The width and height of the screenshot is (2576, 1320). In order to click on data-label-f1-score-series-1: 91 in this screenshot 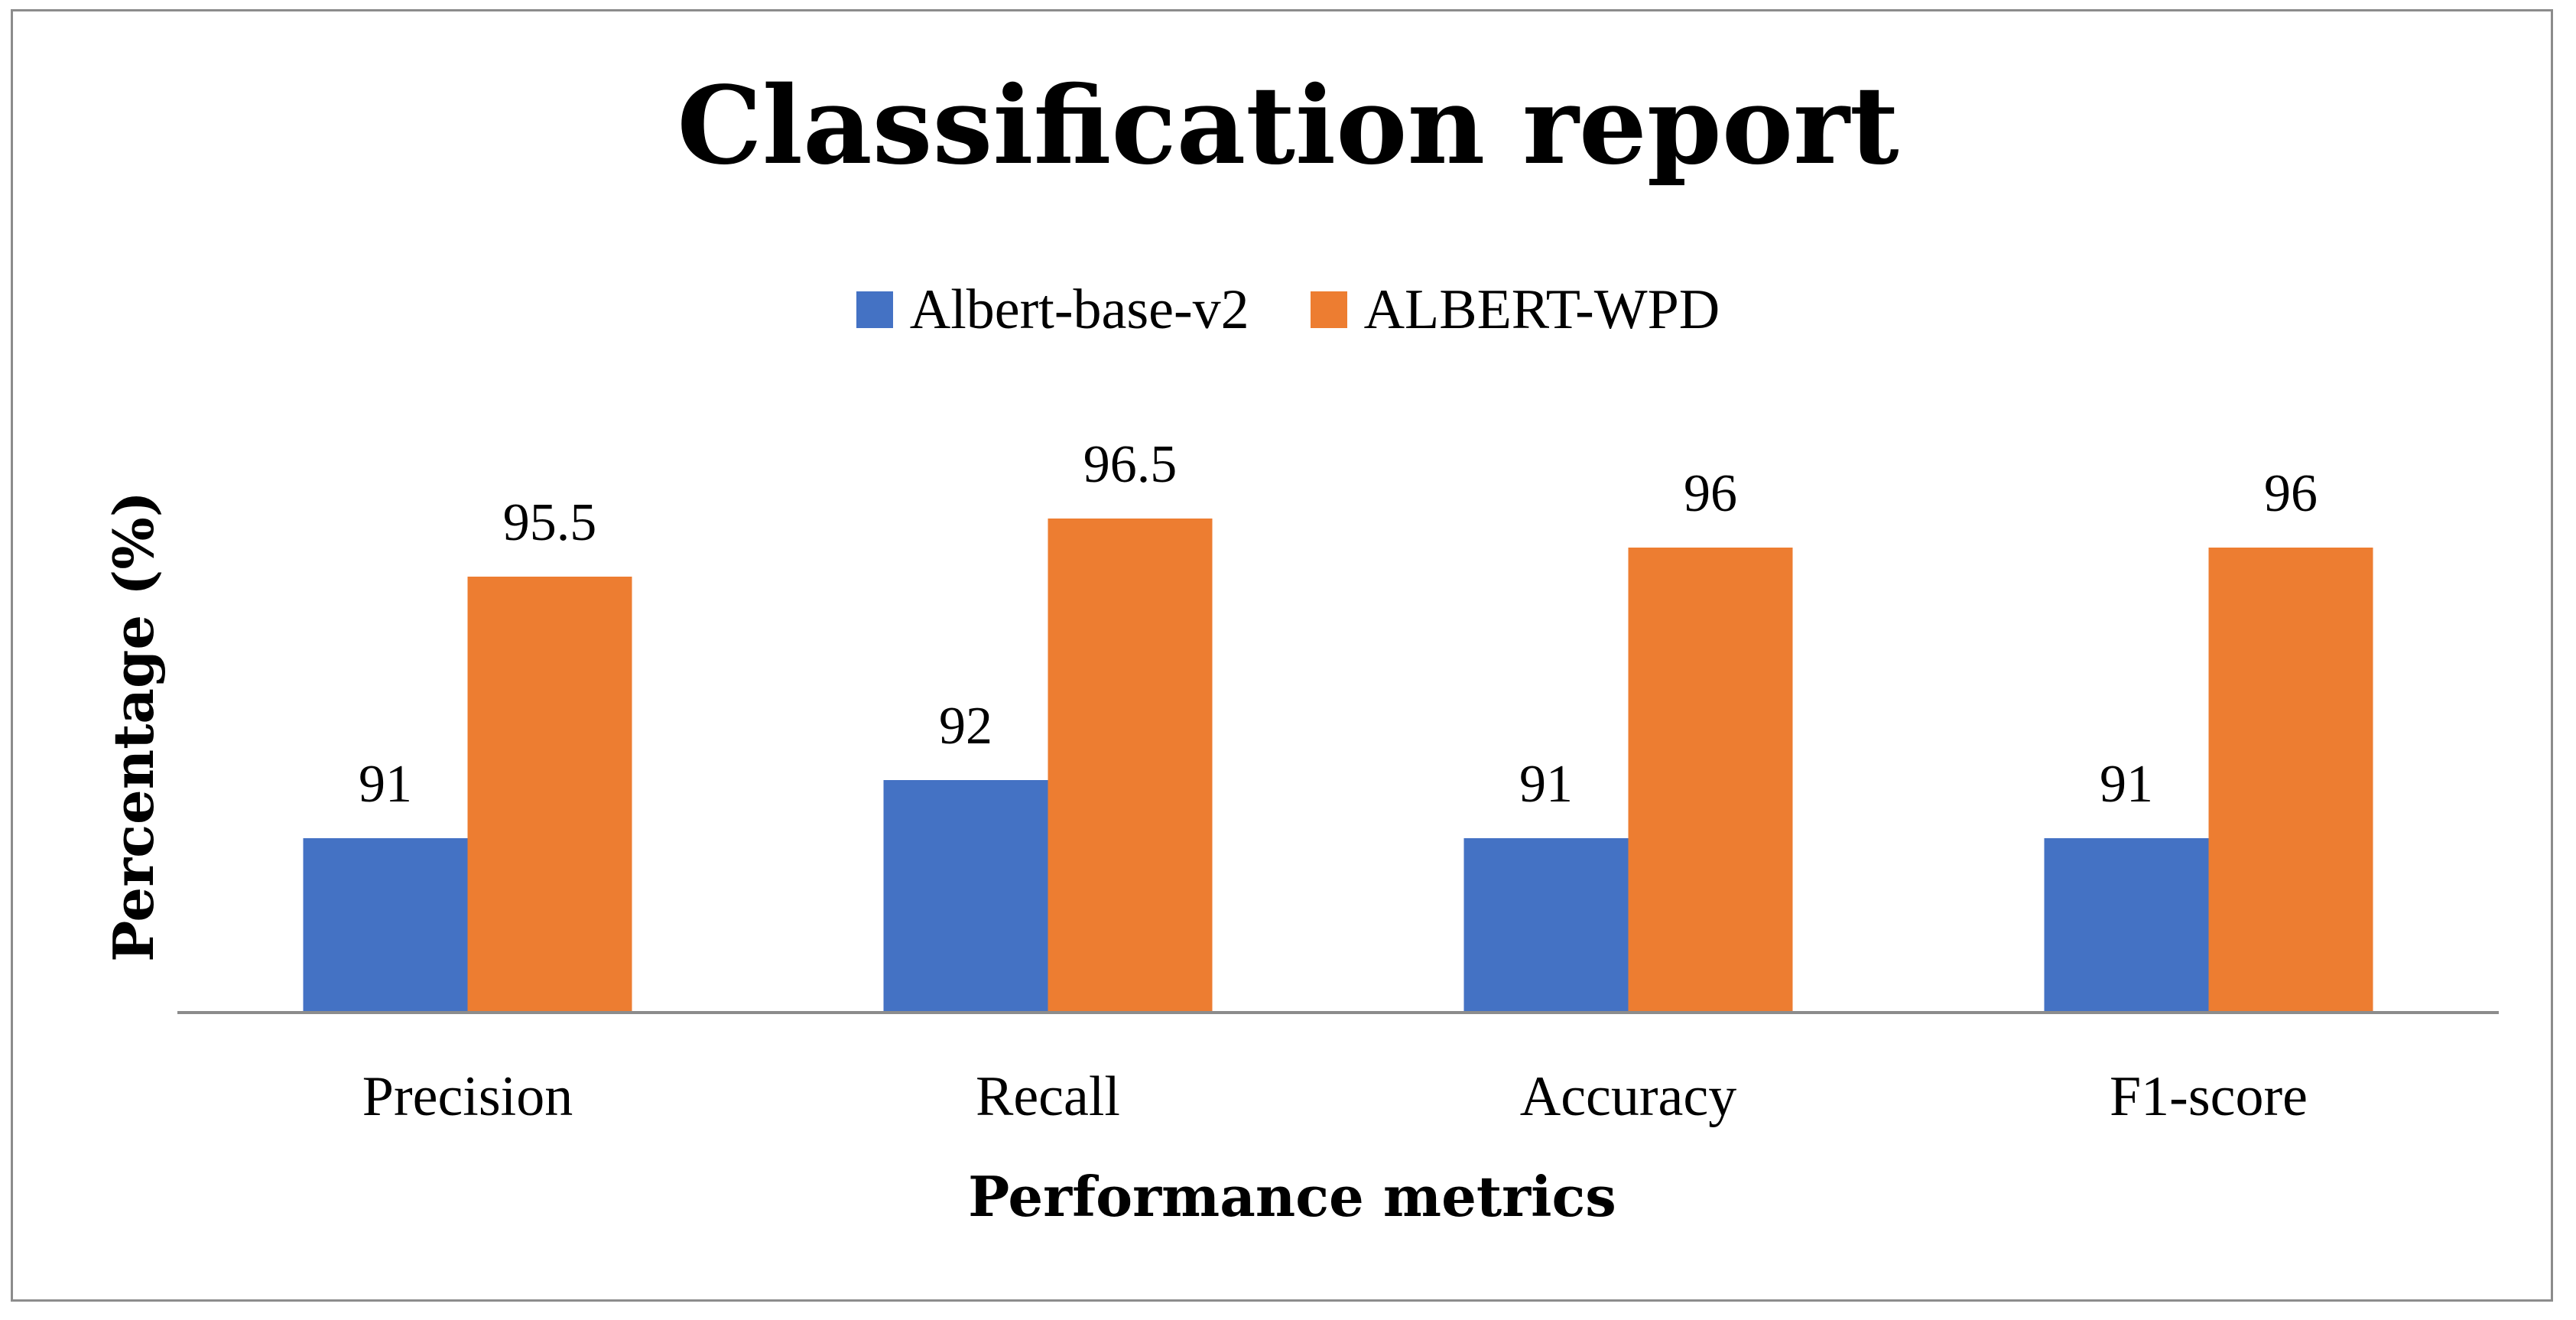, I will do `click(2126, 785)`.